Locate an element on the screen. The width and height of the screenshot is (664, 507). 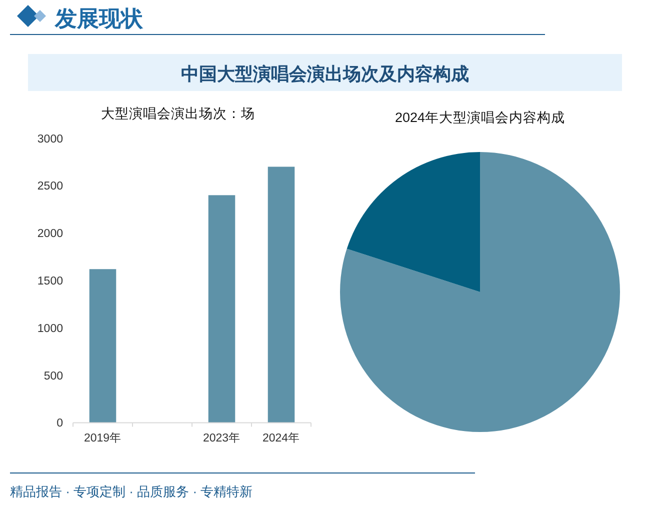
y-tick-label: 1500 is located at coordinates (50, 282).